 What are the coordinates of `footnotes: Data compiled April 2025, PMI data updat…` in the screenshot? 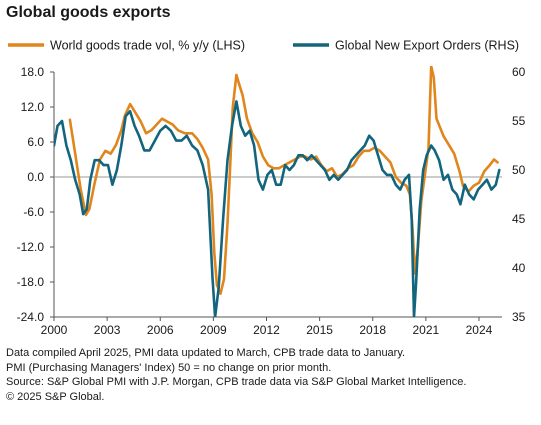 It's located at (271, 375).